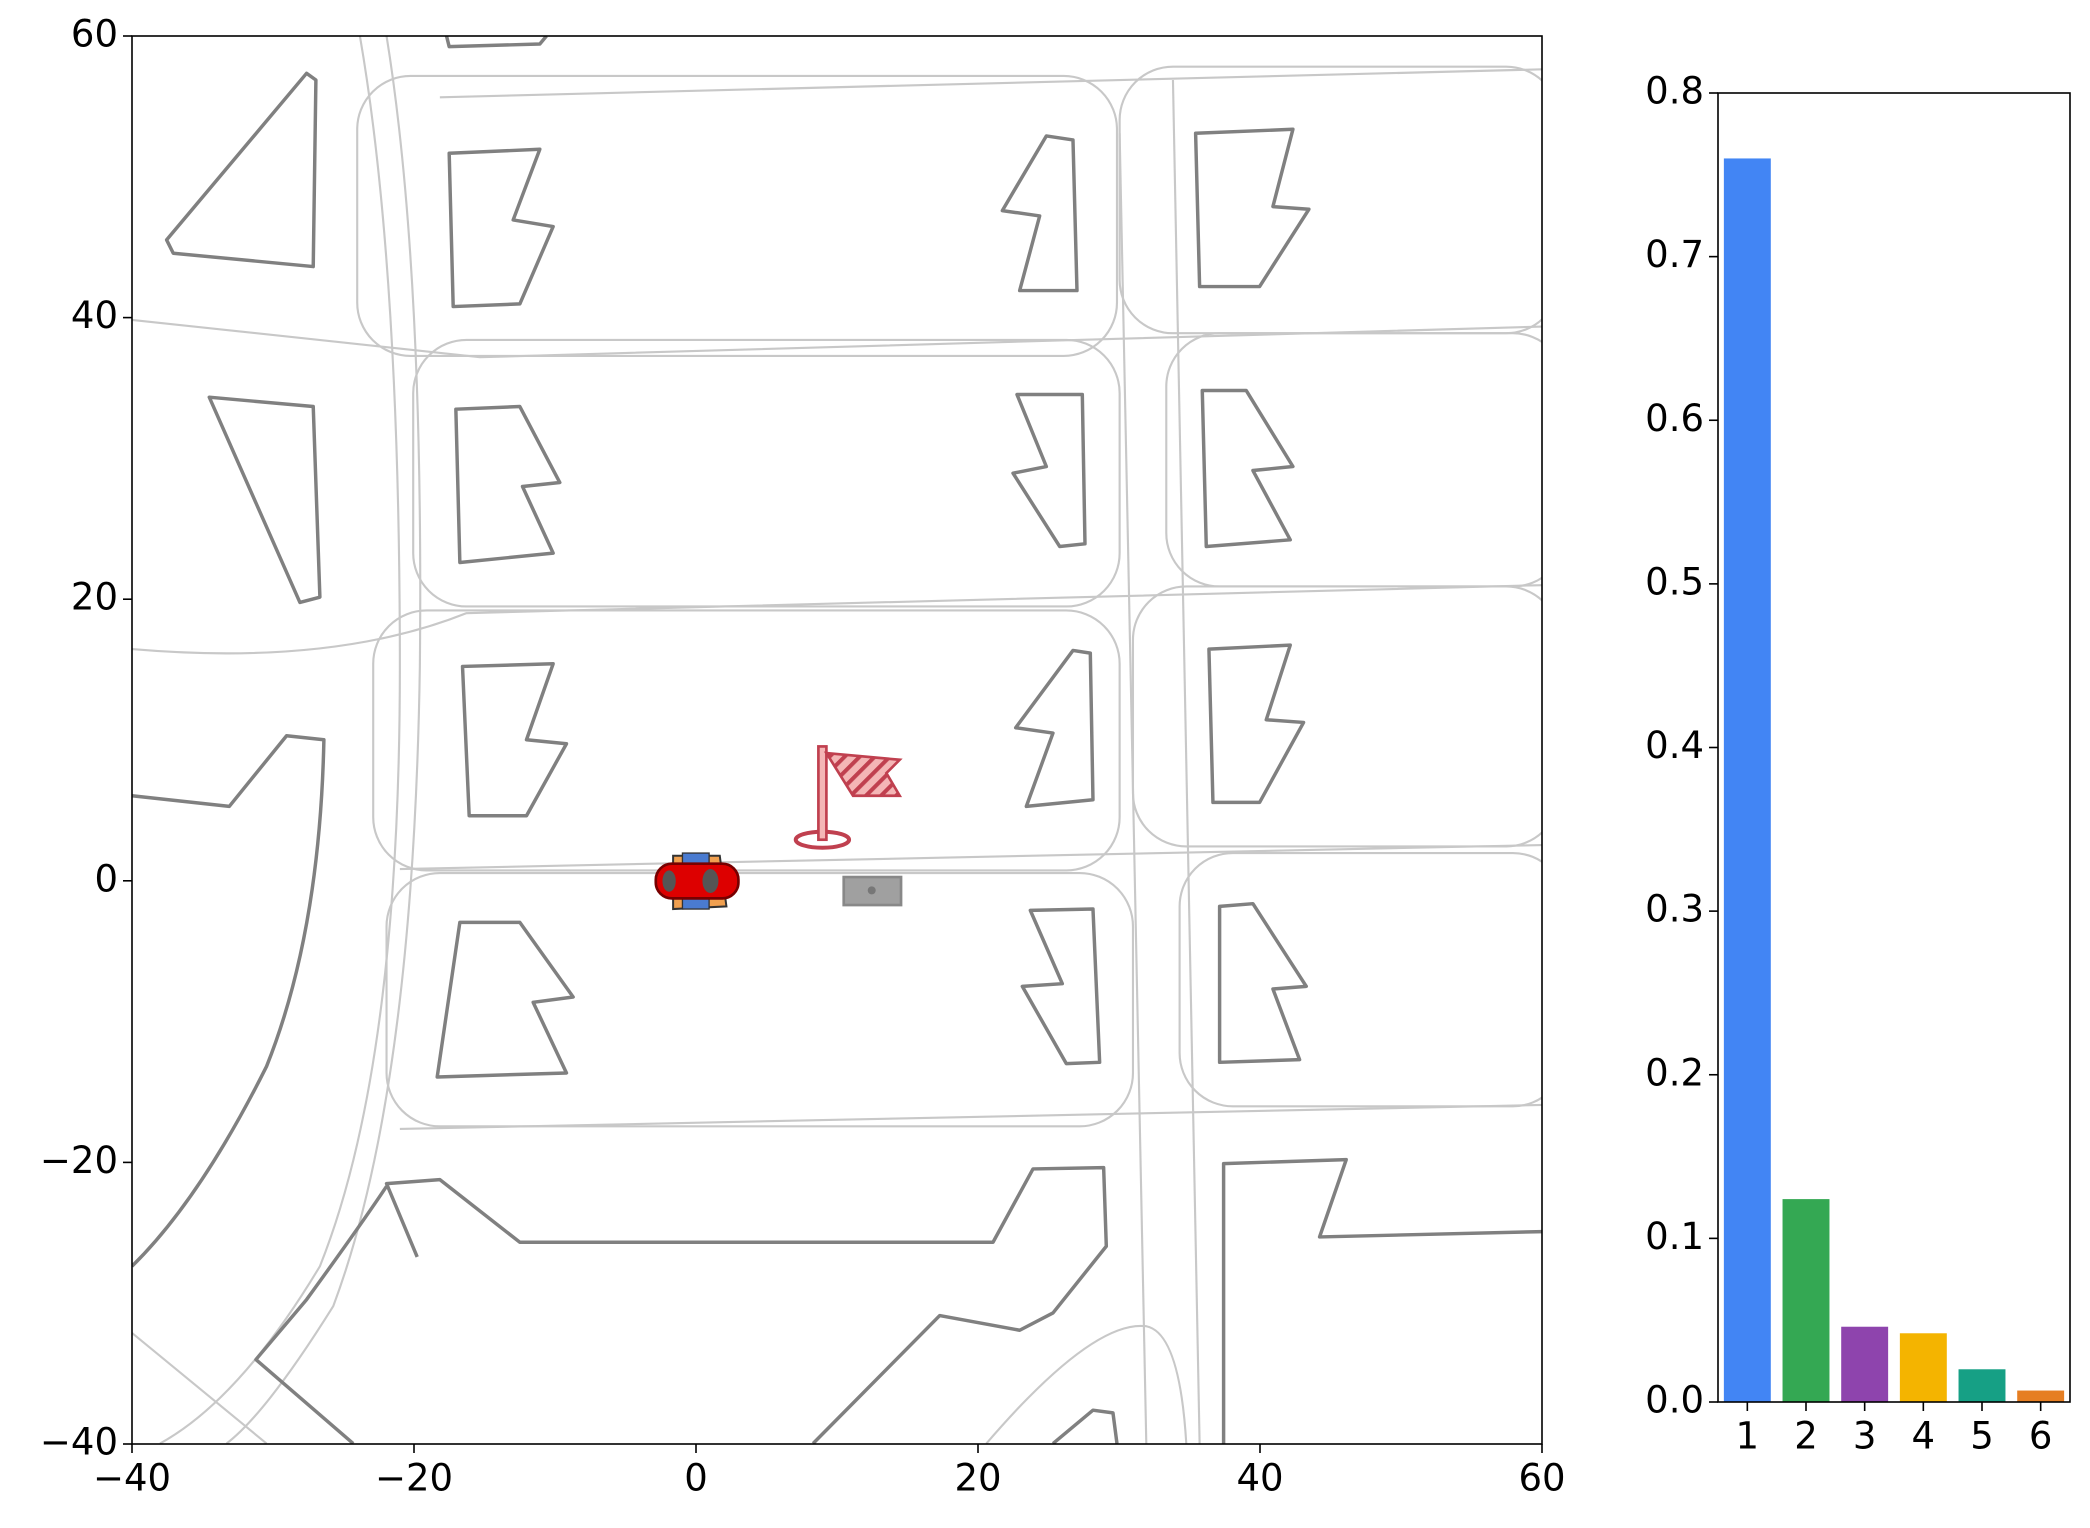  Describe the element at coordinates (977, 1478) in the screenshot. I see `x-tick-label: 20` at that location.